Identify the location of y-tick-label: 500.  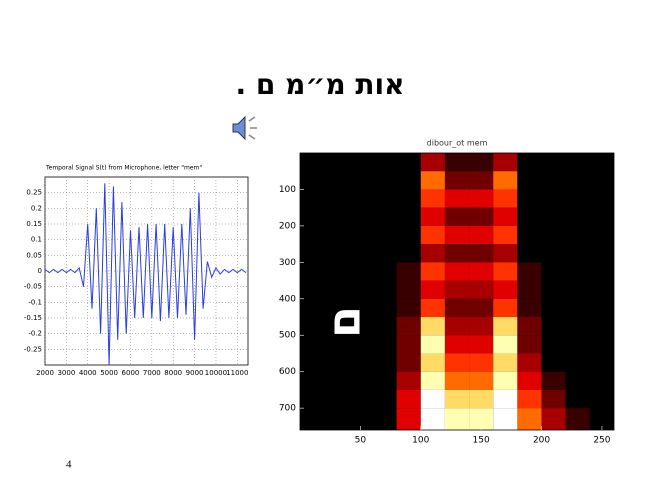
(287, 336).